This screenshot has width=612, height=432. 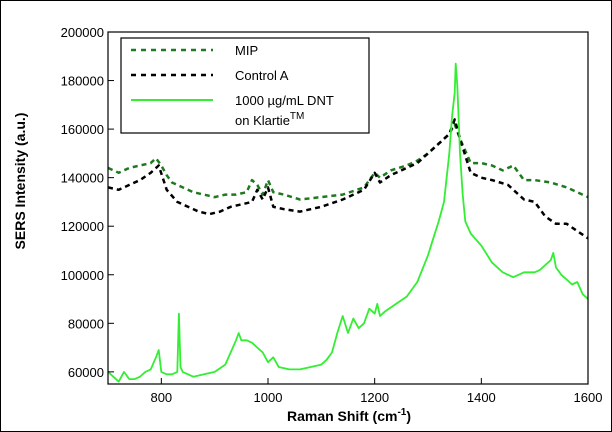 What do you see at coordinates (284, 100) in the screenshot?
I see `legend-label-dnt: 1000 µg/mL DNT` at bounding box center [284, 100].